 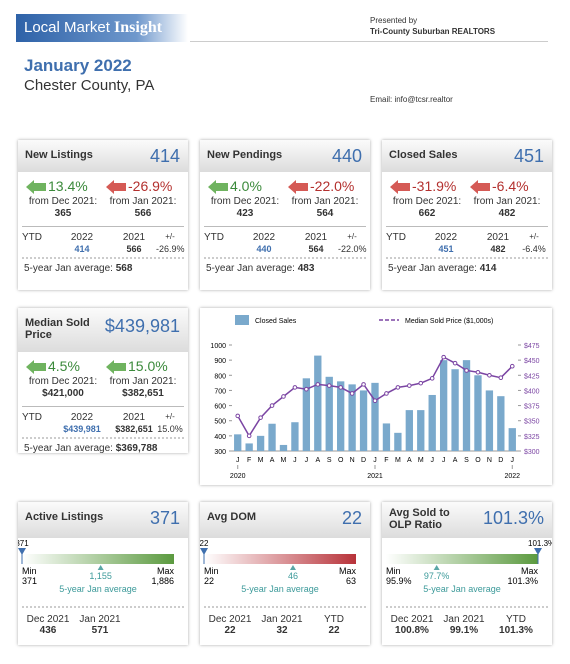 I want to click on y-tick-label: 1000, so click(x=218, y=346).